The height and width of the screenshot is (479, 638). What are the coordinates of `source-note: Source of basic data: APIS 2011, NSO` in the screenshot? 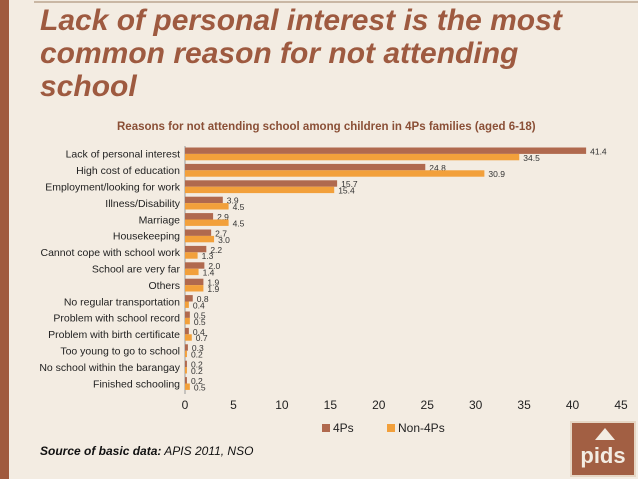 It's located at (146, 451).